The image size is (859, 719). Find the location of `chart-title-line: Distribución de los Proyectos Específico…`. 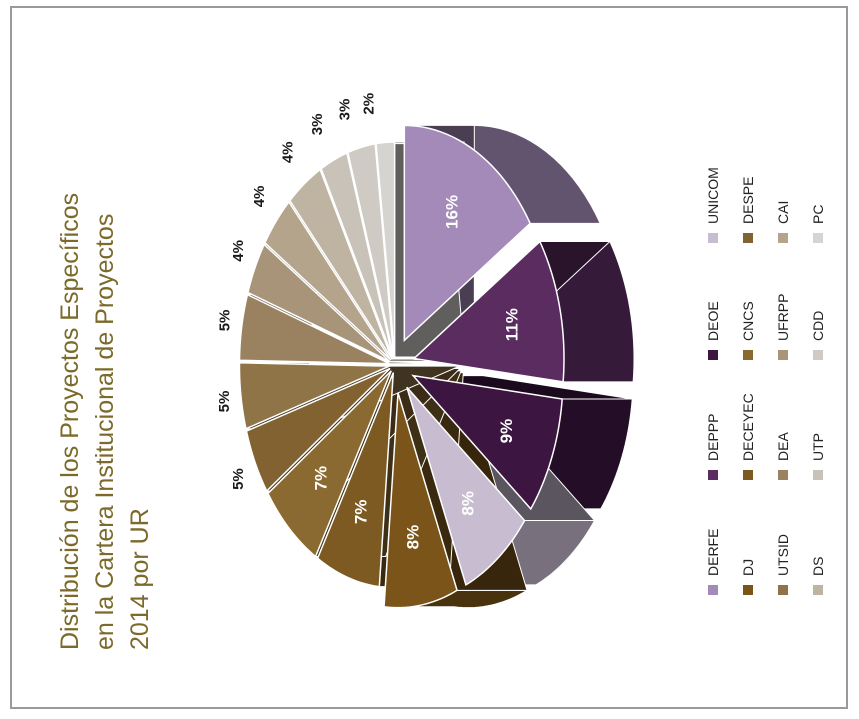

chart-title-line: Distribución de los Proyectos Específico… is located at coordinates (70, 421).